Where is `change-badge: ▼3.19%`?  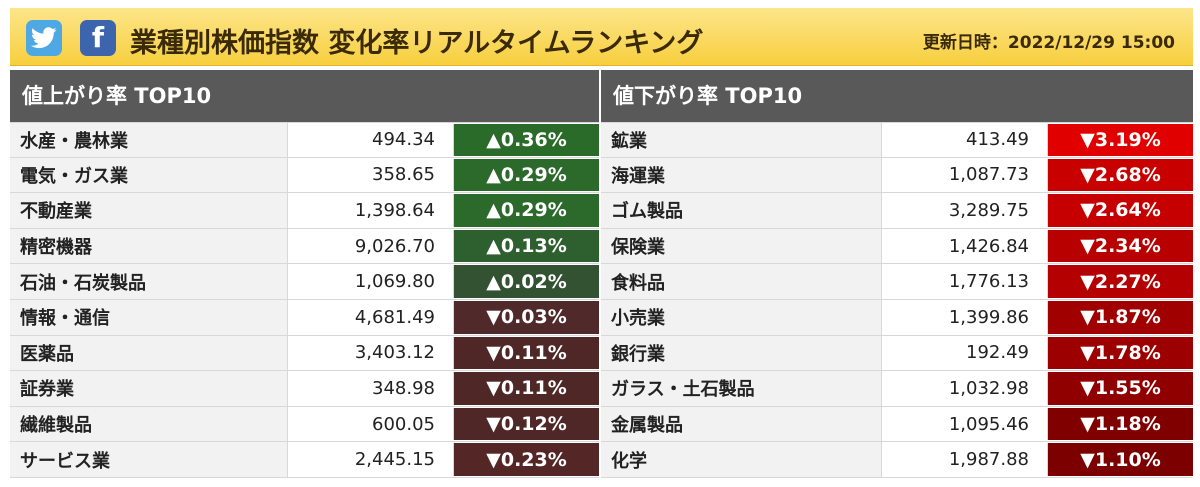 change-badge: ▼3.19% is located at coordinates (1120, 140).